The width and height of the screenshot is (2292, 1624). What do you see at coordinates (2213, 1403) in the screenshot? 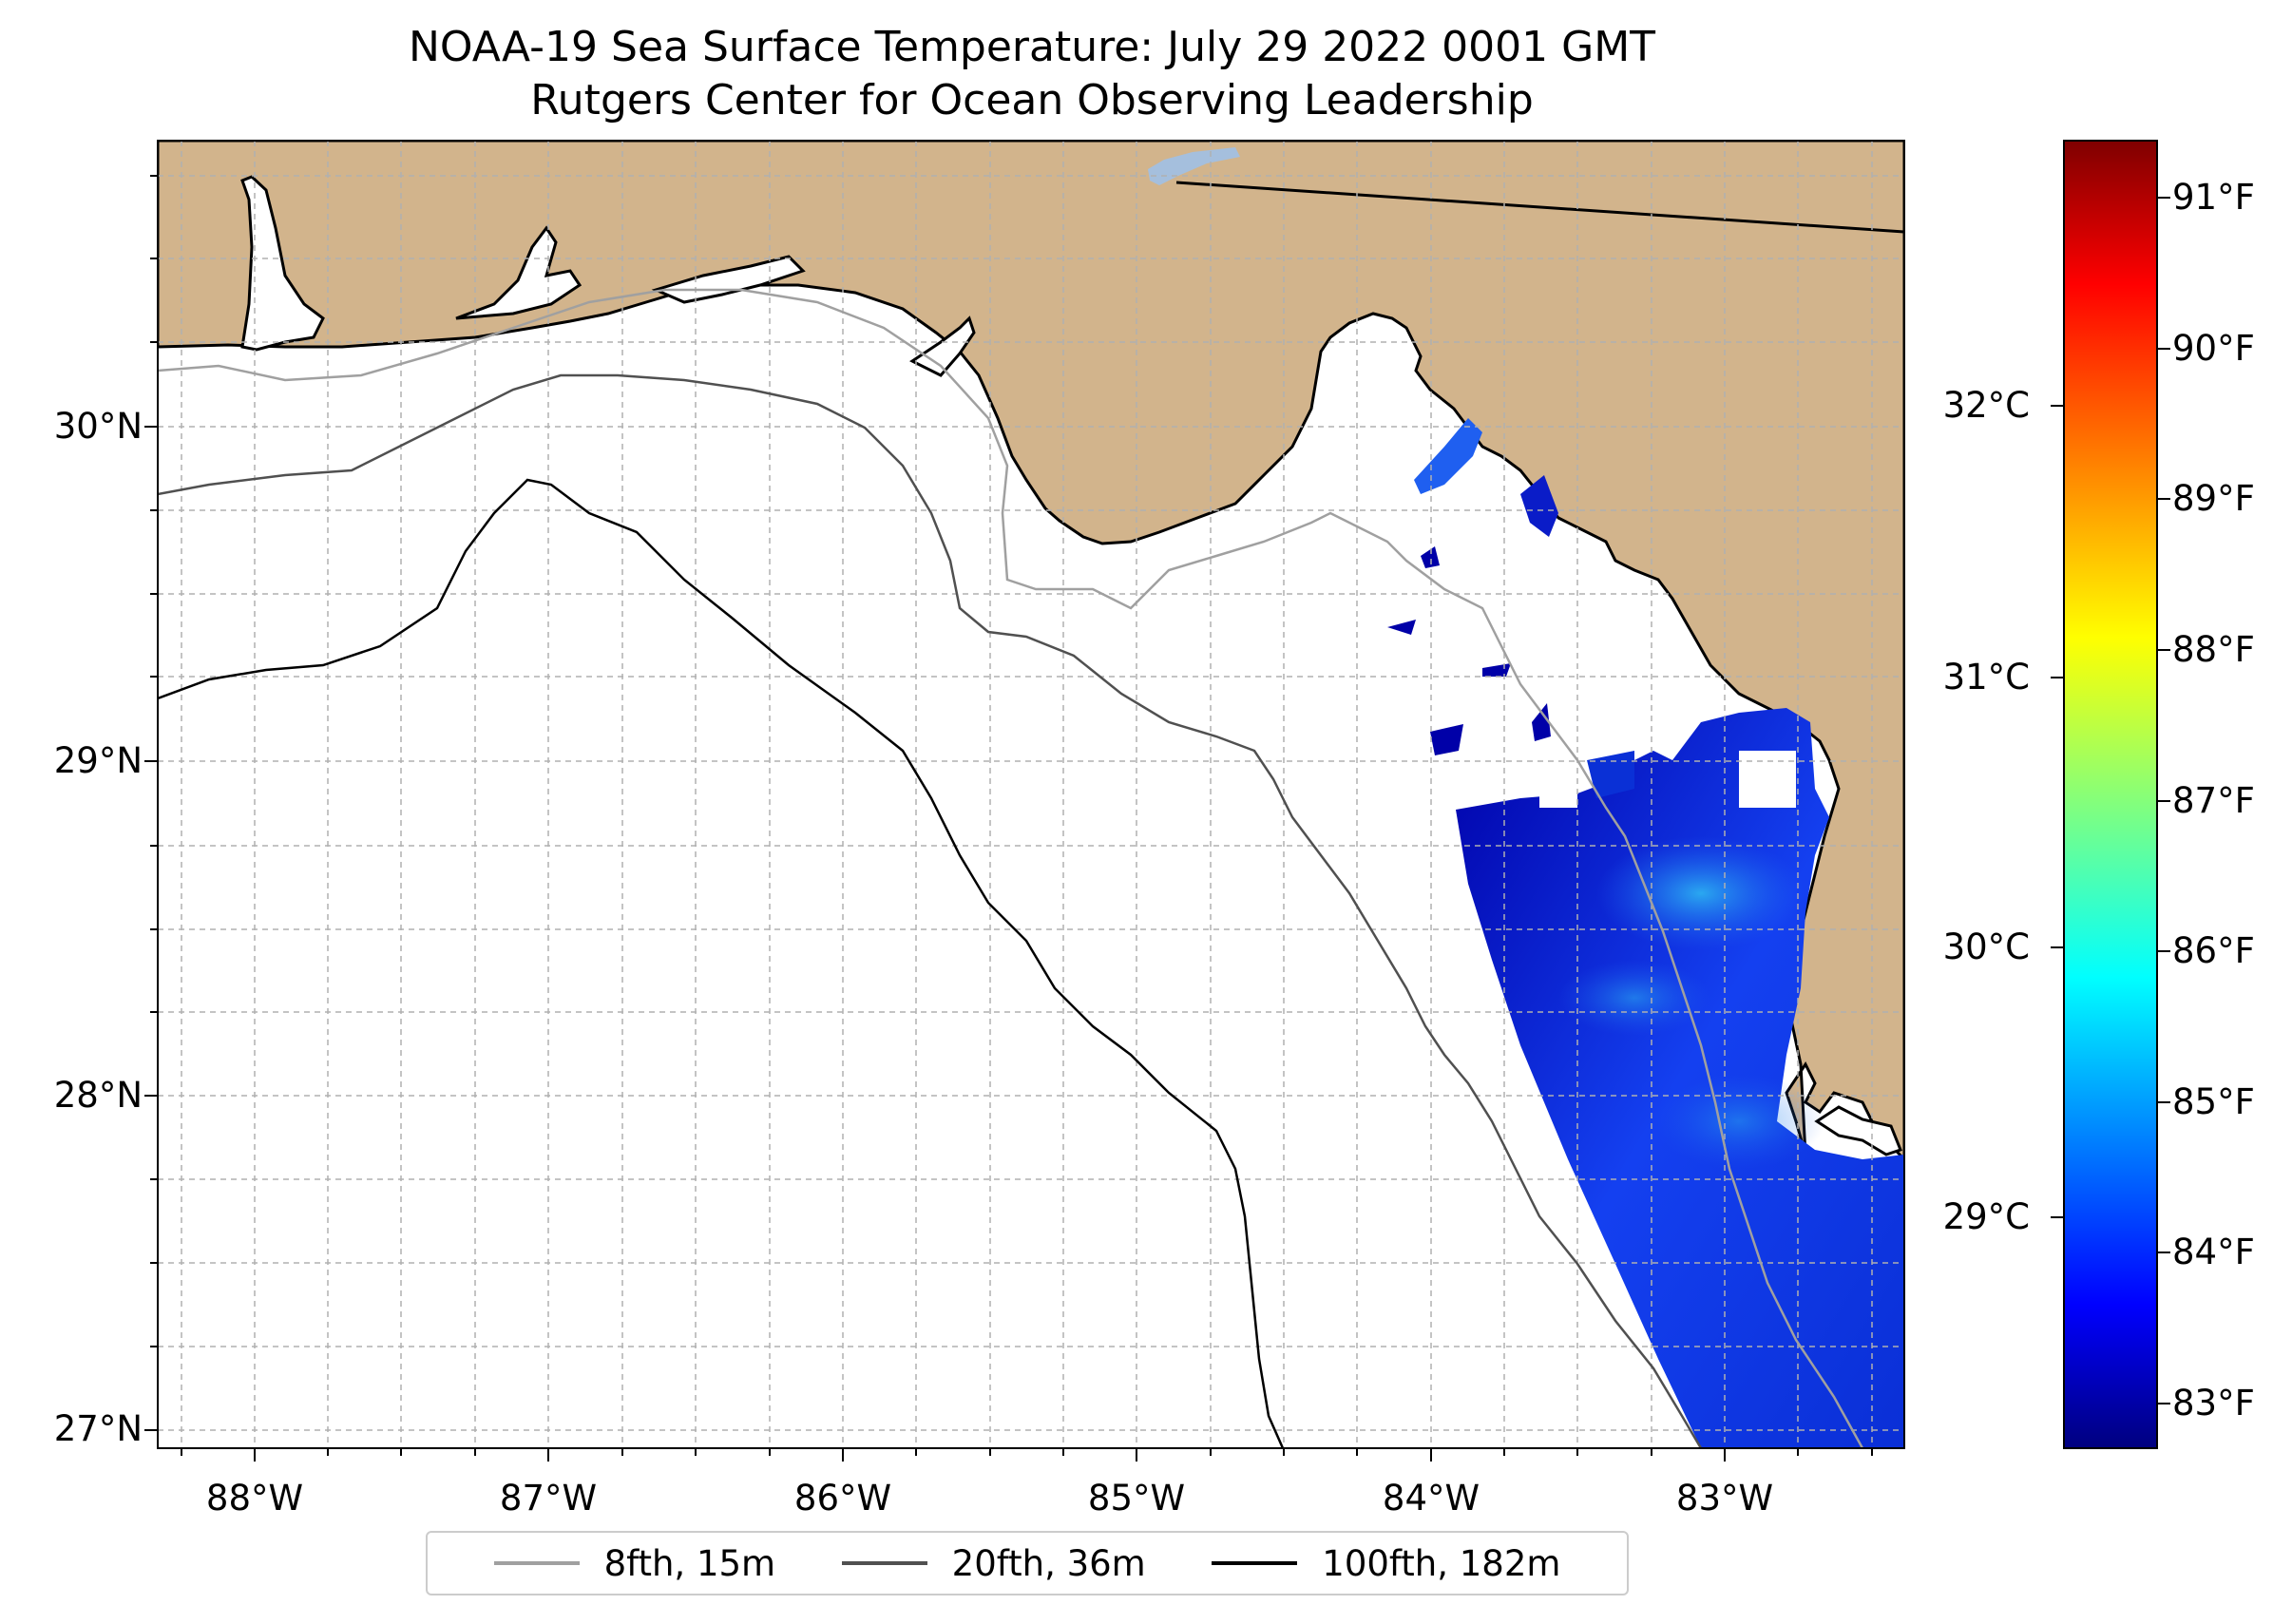
I see `colorbar-fahrenheit-label: 83°F` at bounding box center [2213, 1403].